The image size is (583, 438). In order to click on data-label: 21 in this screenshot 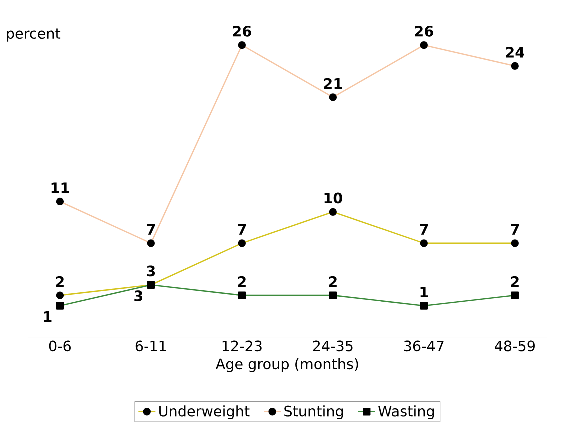, I will do `click(333, 84)`.